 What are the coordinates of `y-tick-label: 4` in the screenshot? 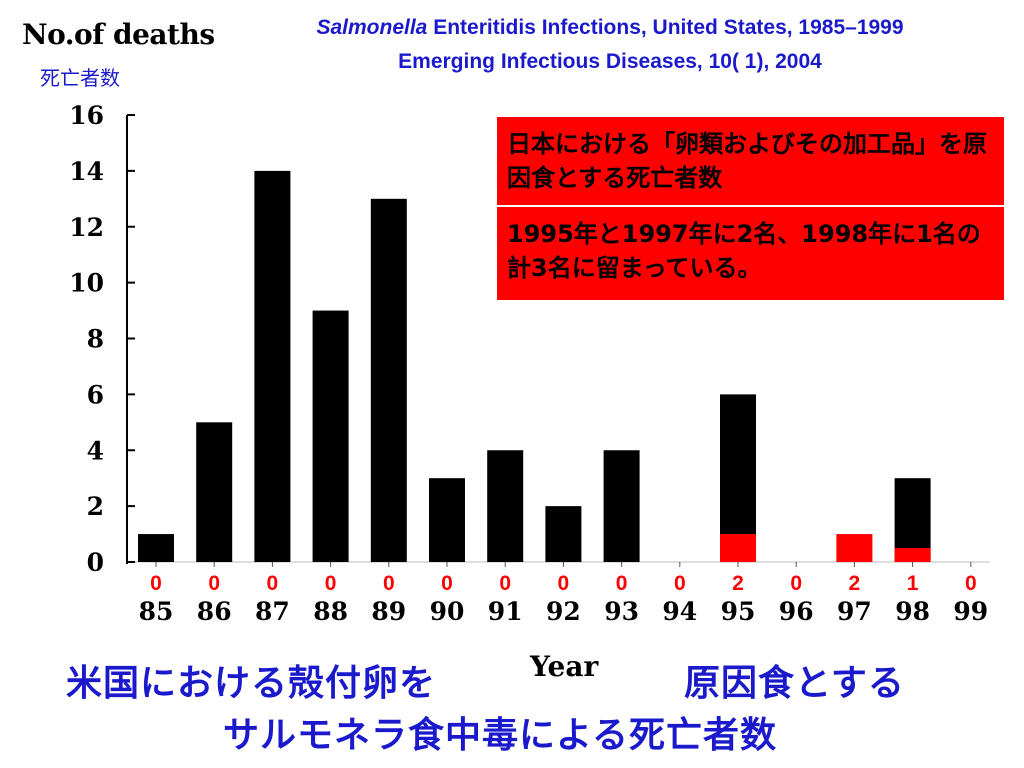 It's located at (95, 450).